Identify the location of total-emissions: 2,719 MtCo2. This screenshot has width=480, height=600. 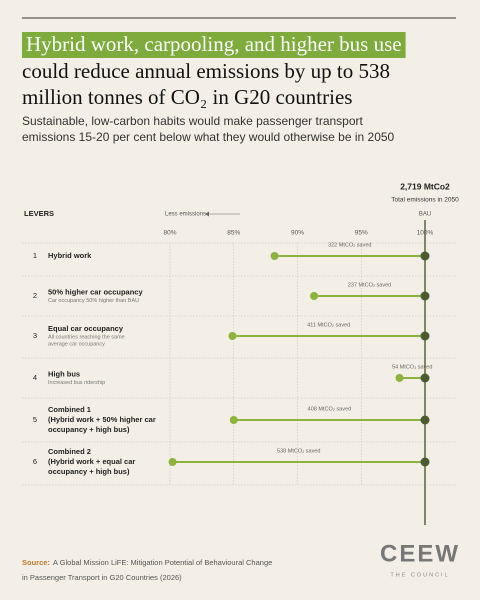
(425, 186).